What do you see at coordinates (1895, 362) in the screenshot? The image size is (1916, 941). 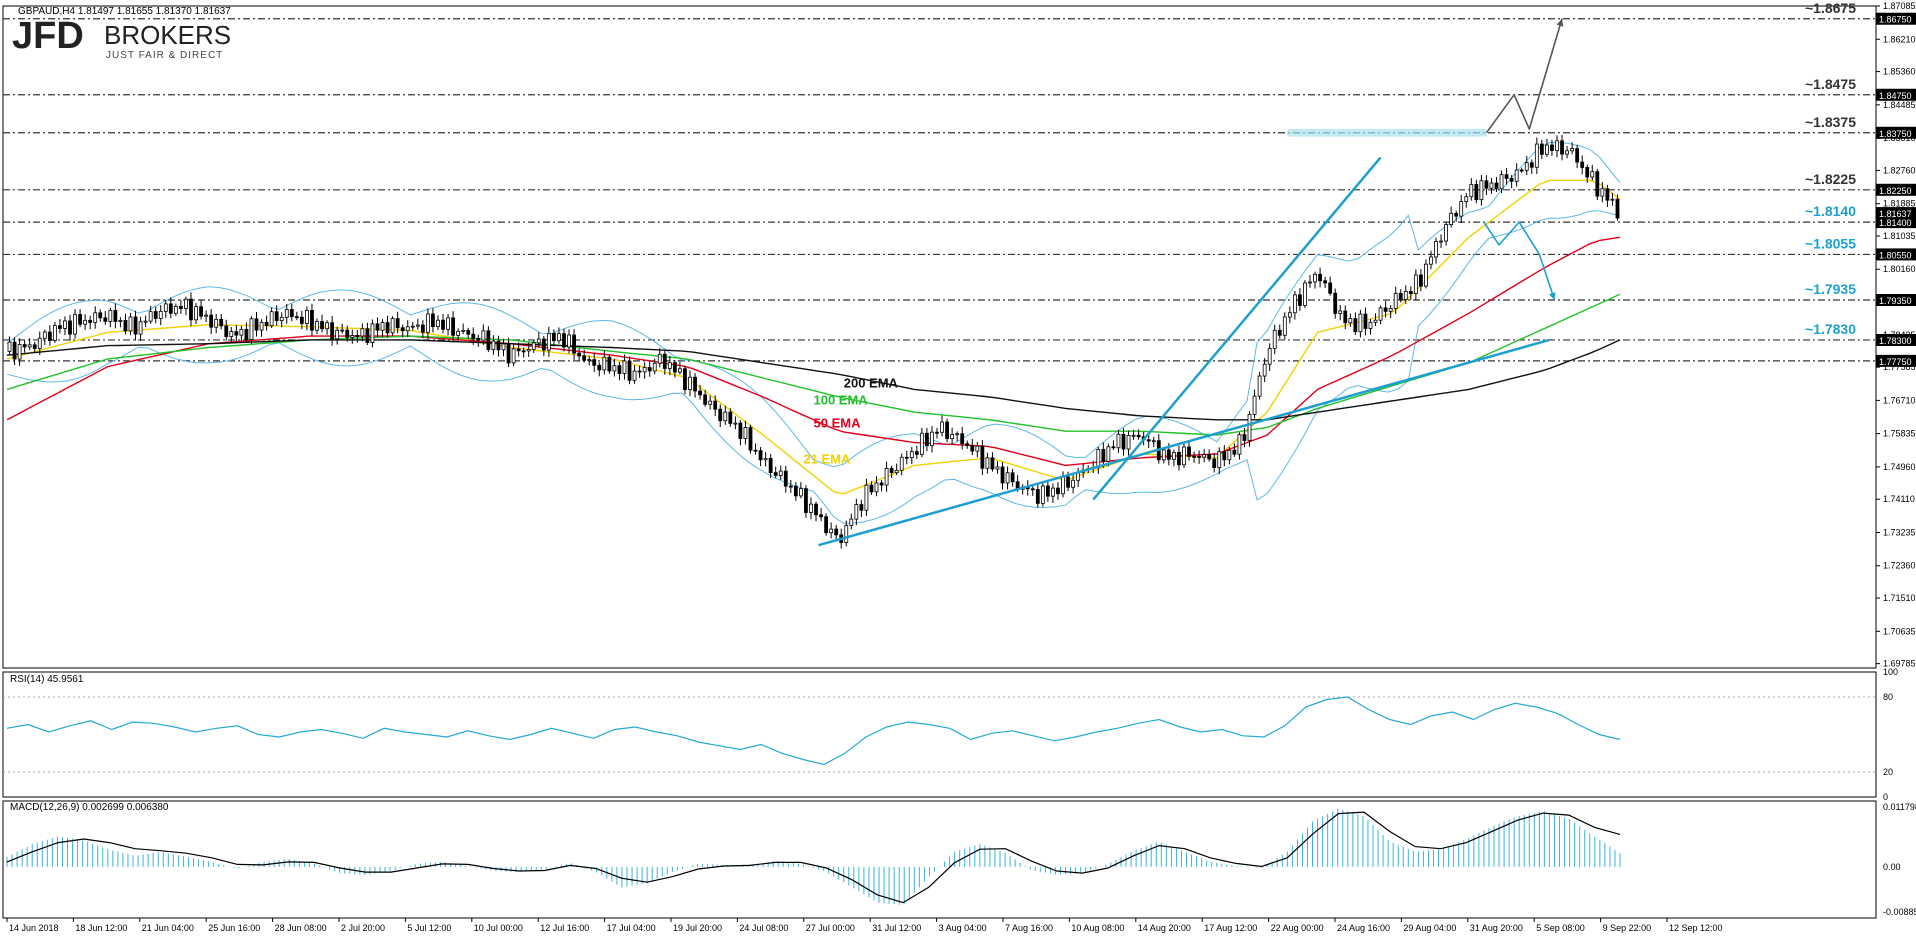 I see `level-tag: 1.77750` at bounding box center [1895, 362].